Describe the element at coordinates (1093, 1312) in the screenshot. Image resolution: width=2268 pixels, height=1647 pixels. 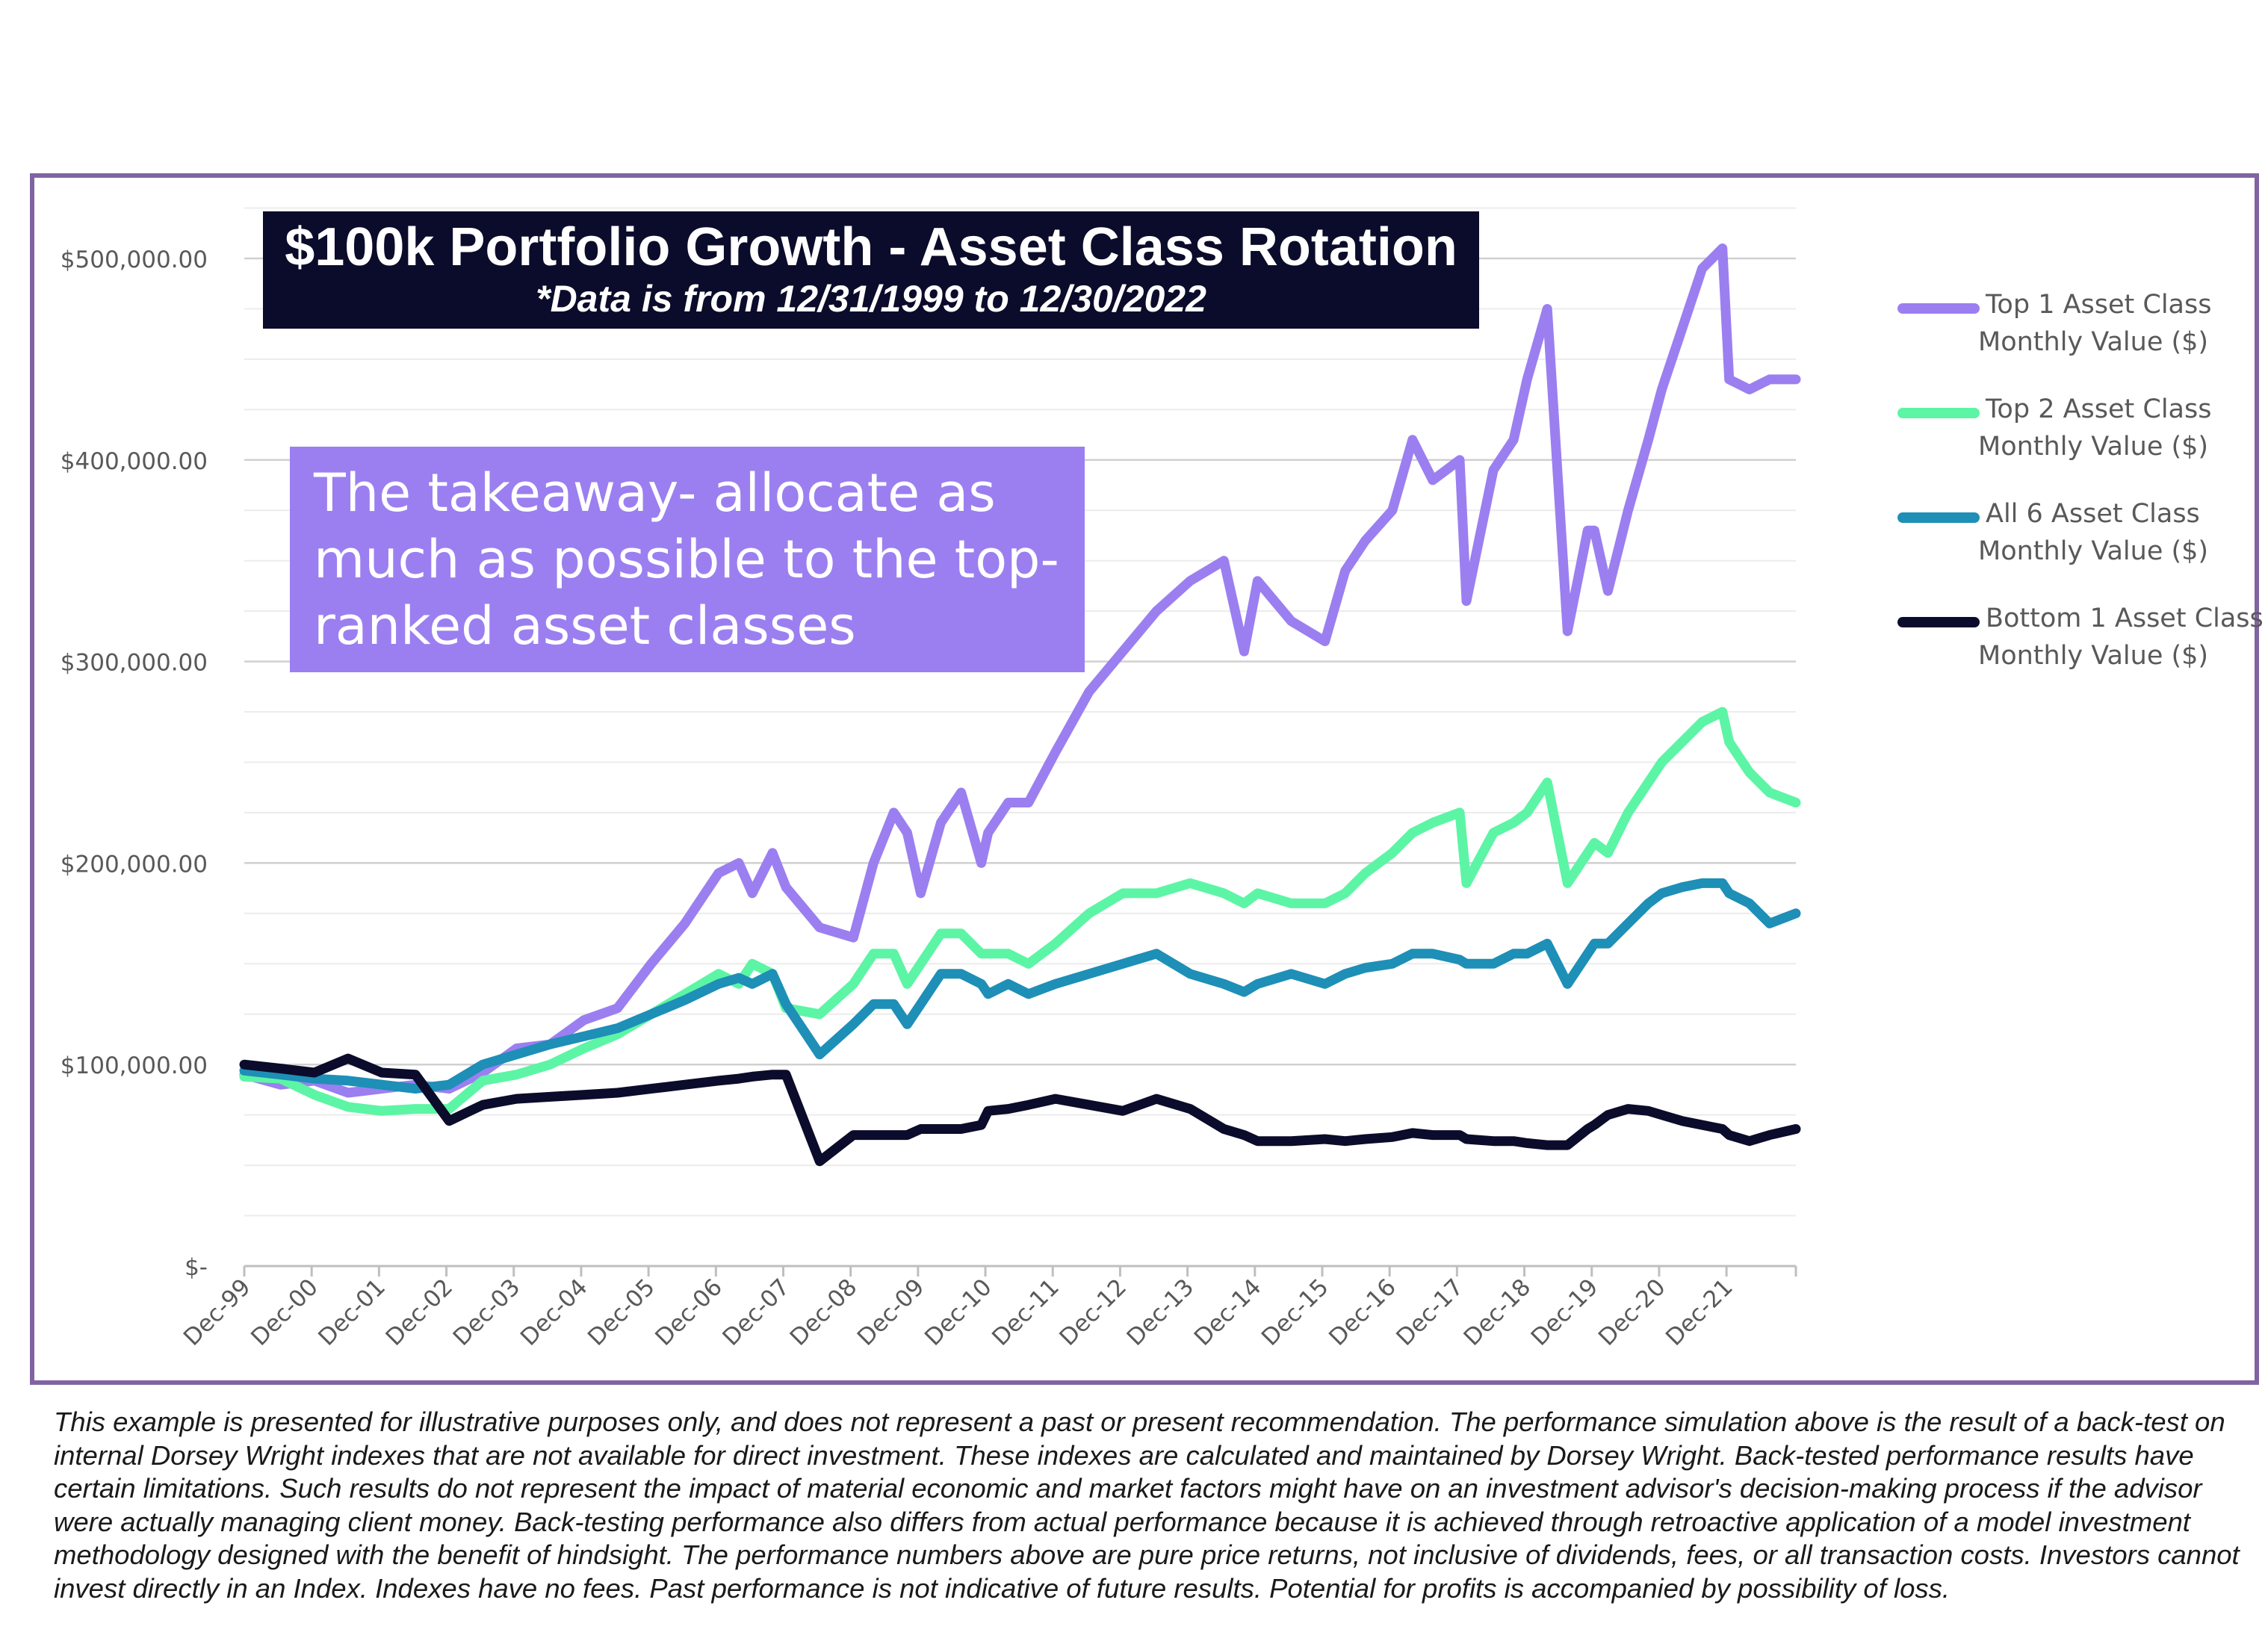
I see `x-tick-label: Dec-12` at that location.